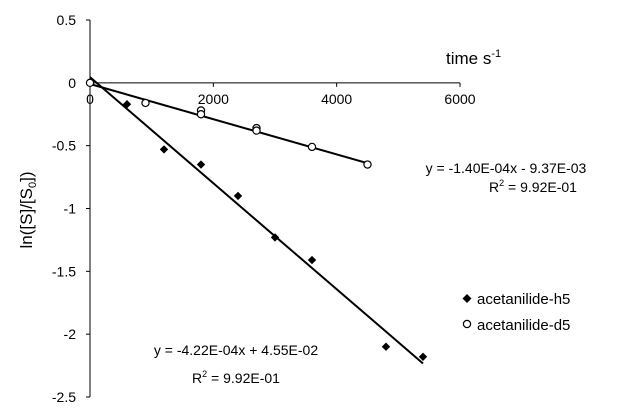  Describe the element at coordinates (540, 187) in the screenshot. I see `r2-d5-value: = 9.92E-01` at that location.